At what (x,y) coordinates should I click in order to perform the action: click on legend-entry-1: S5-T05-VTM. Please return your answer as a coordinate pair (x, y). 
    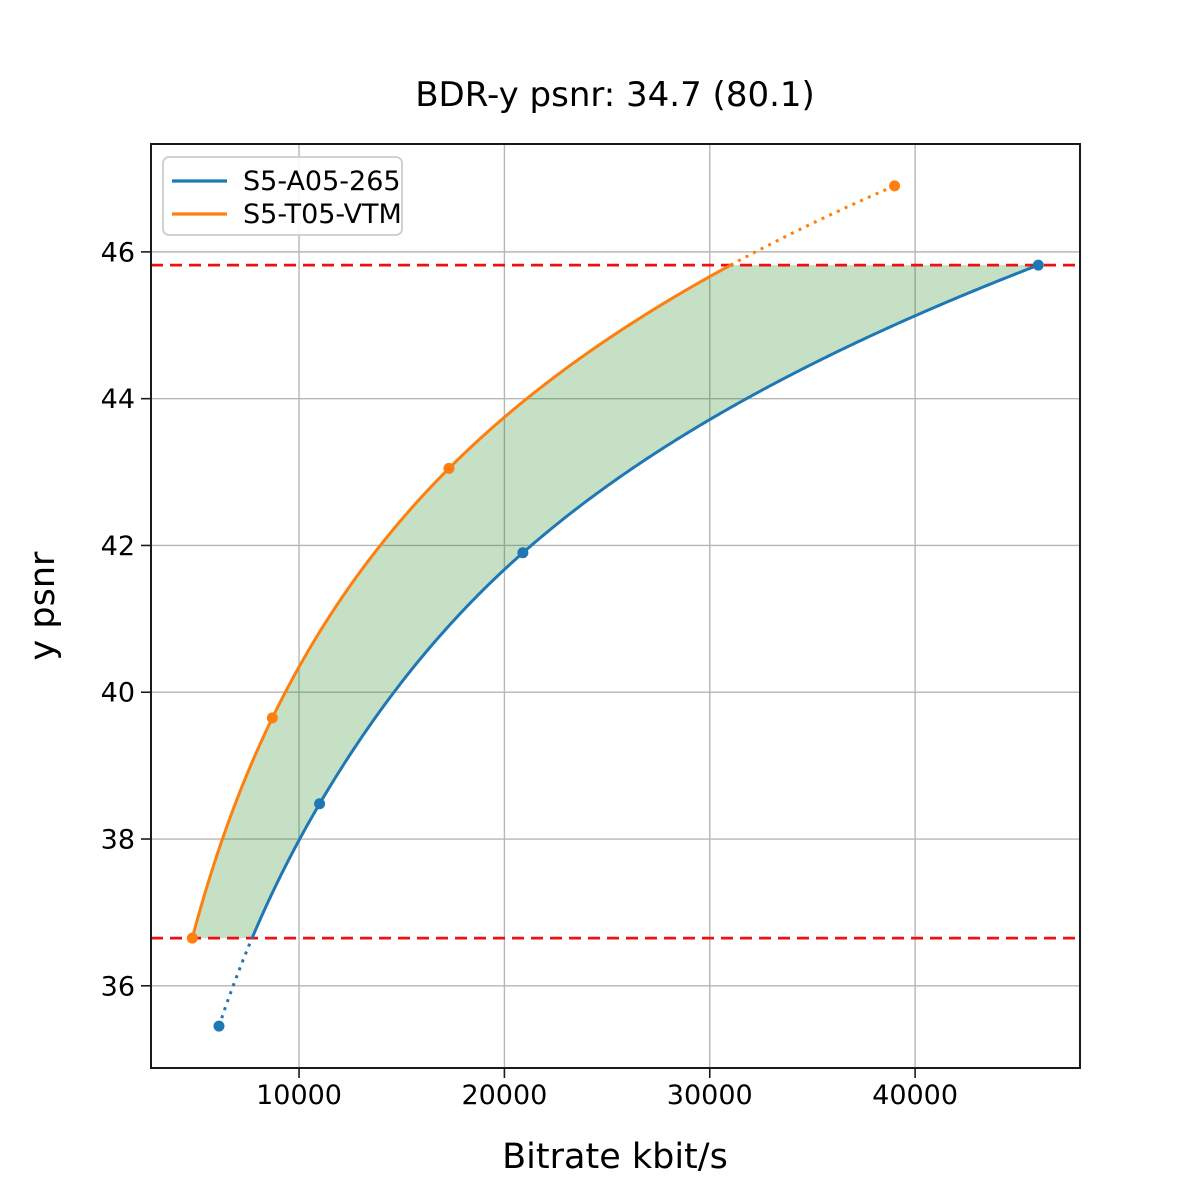
    Looking at the image, I should click on (322, 214).